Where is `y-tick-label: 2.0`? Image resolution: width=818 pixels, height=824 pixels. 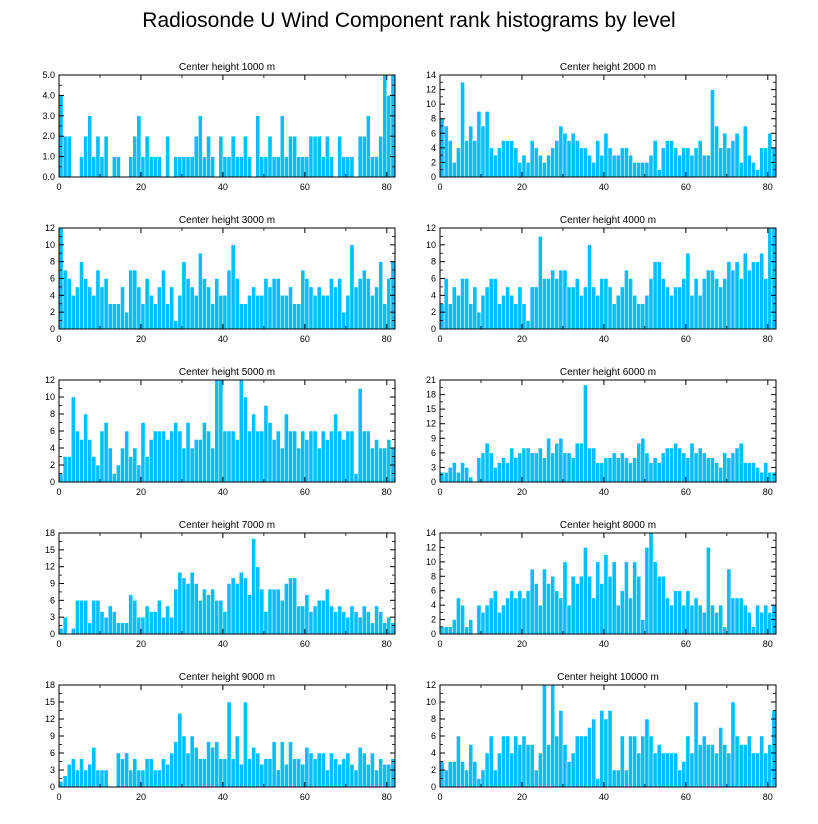
y-tick-label: 2.0 is located at coordinates (48, 136).